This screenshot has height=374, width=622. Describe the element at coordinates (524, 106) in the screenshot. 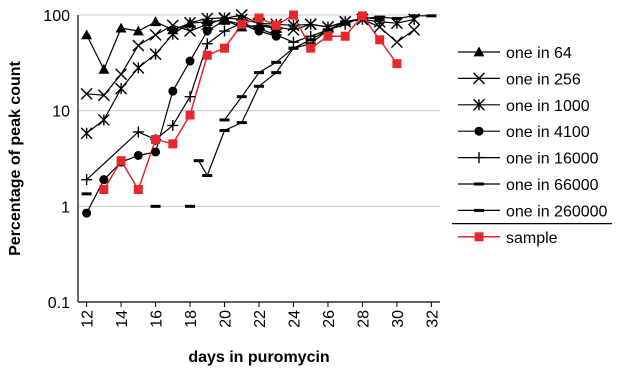

I see `legend-item-one-in-1000: one in 1000` at that location.